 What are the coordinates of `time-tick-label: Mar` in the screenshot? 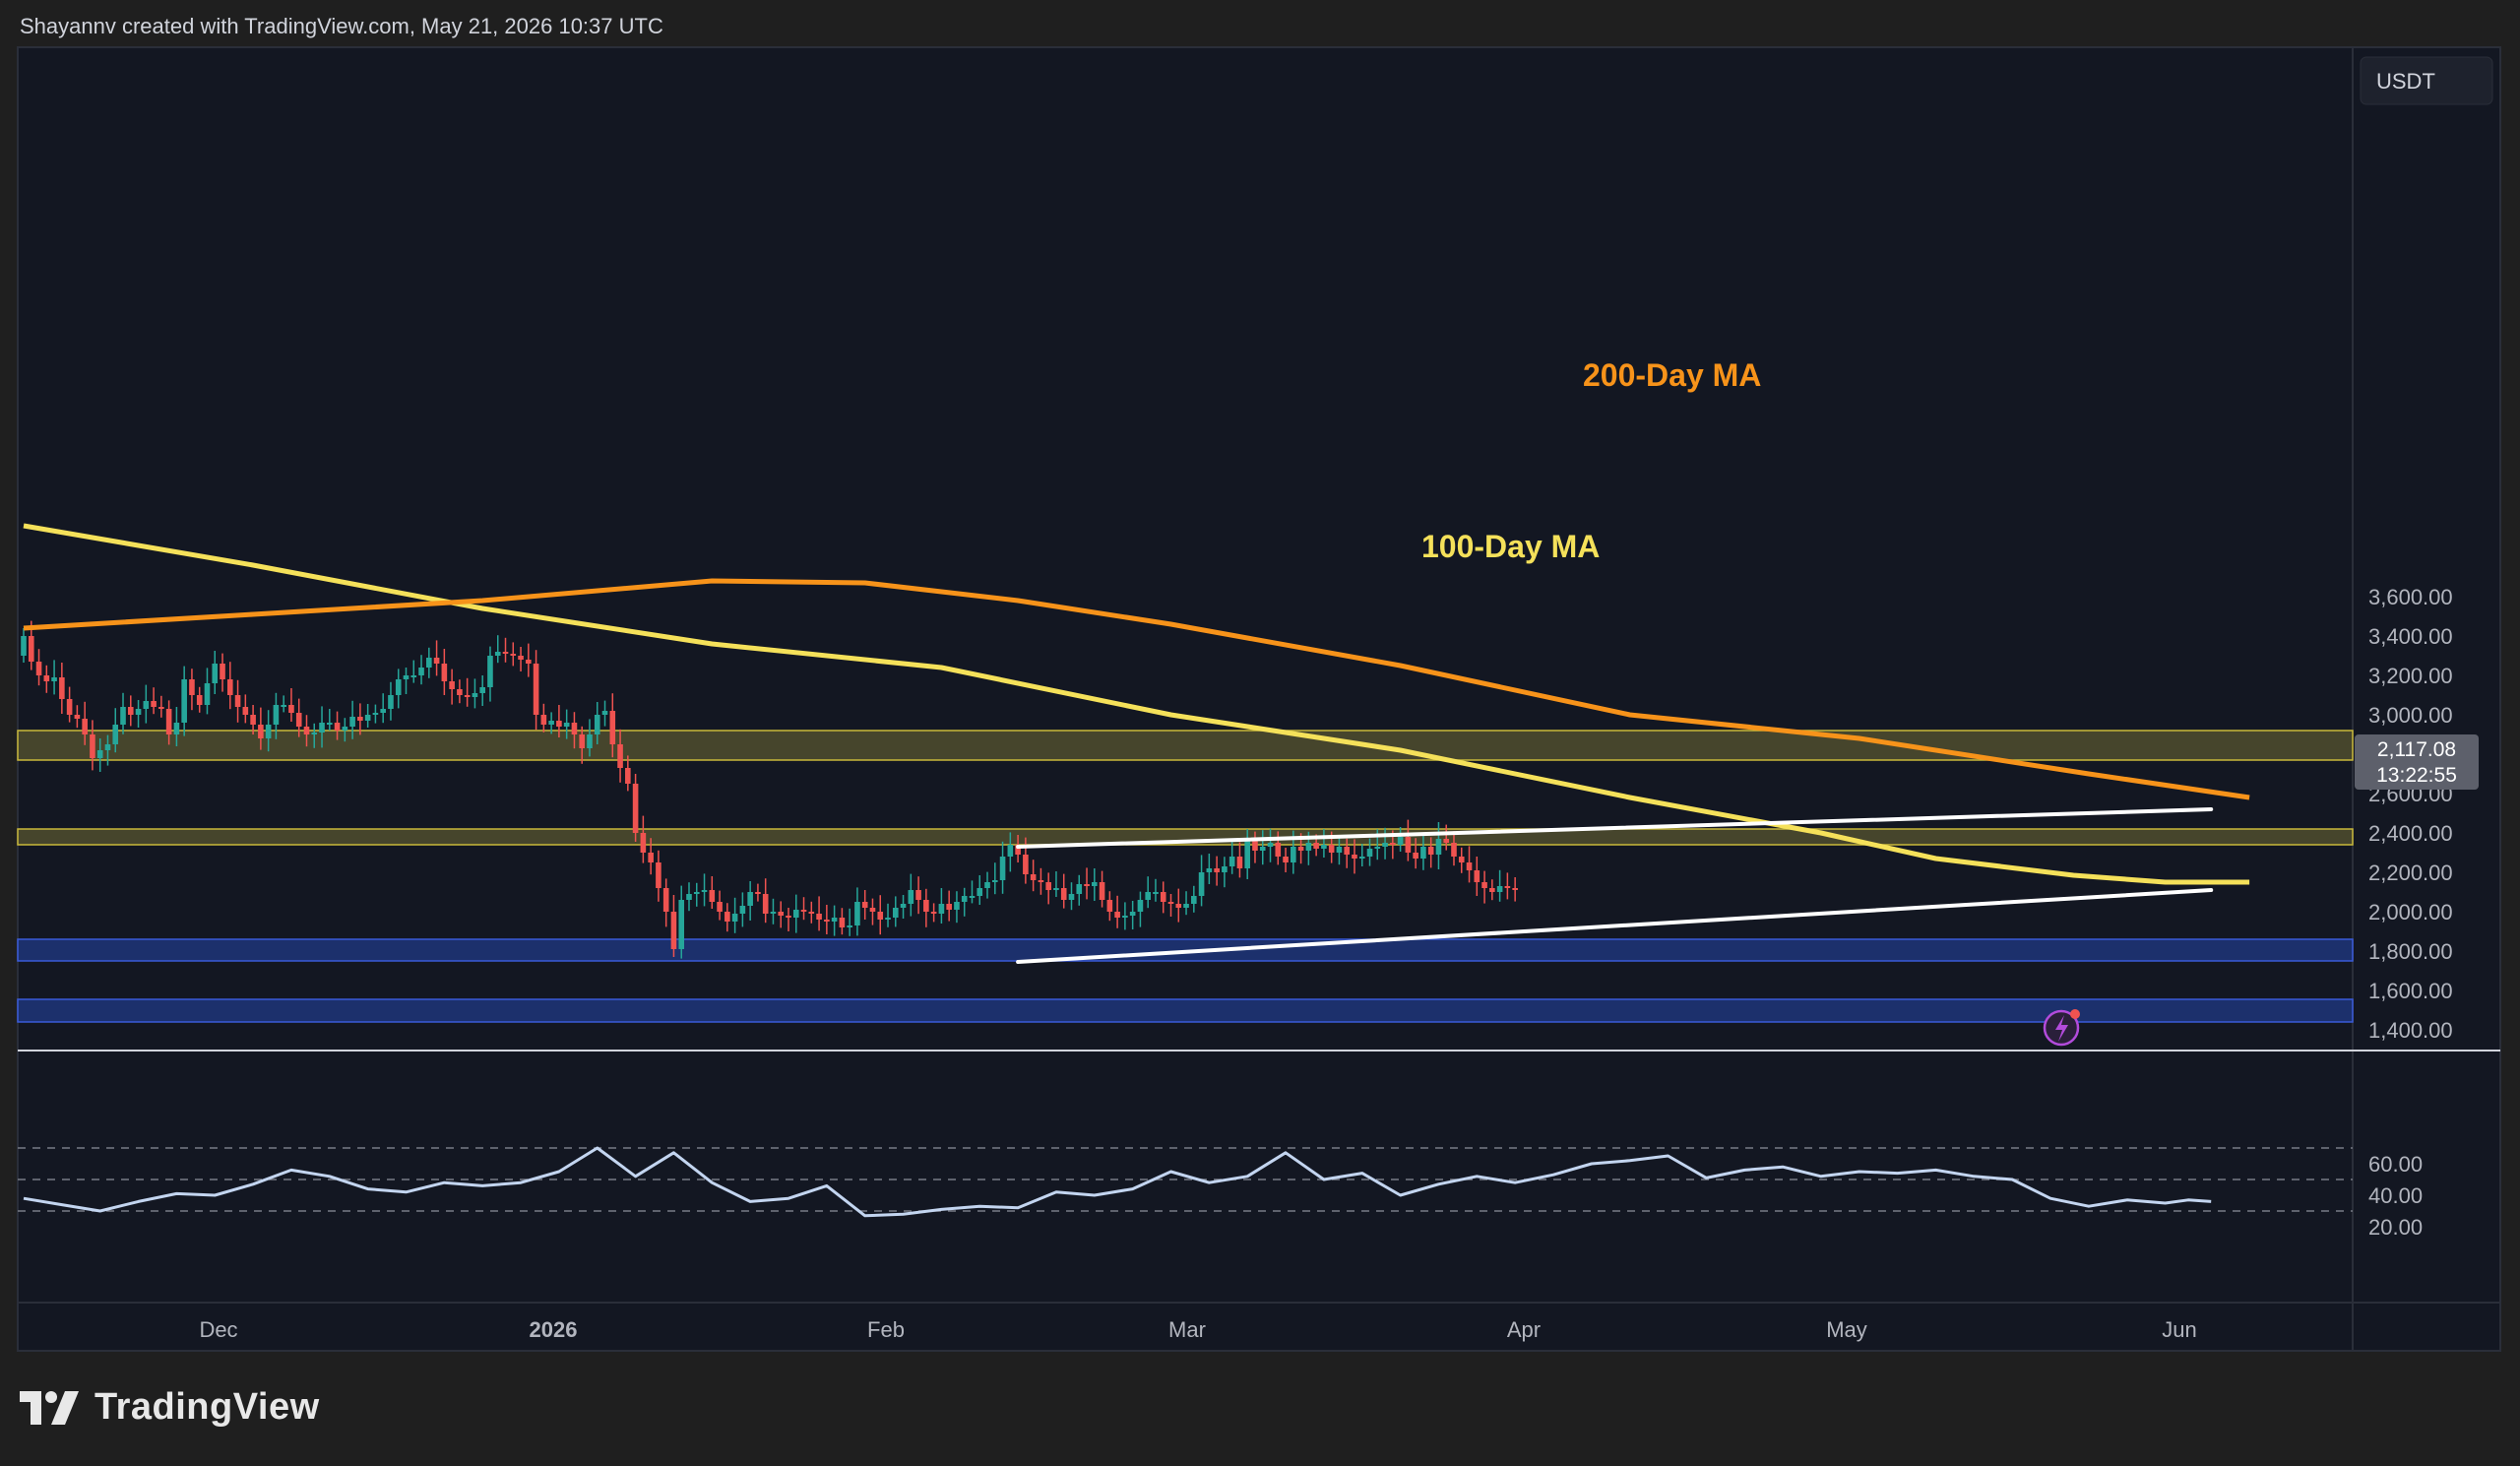 It's located at (1187, 1330).